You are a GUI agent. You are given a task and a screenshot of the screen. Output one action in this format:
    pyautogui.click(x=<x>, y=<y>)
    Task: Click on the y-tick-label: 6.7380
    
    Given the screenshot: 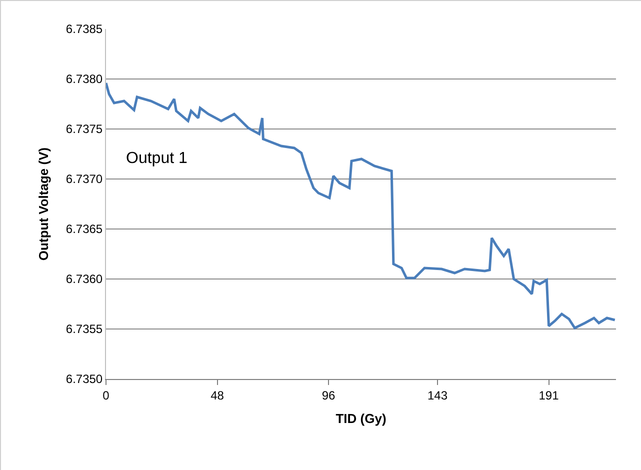 What is the action you would take?
    pyautogui.click(x=84, y=79)
    